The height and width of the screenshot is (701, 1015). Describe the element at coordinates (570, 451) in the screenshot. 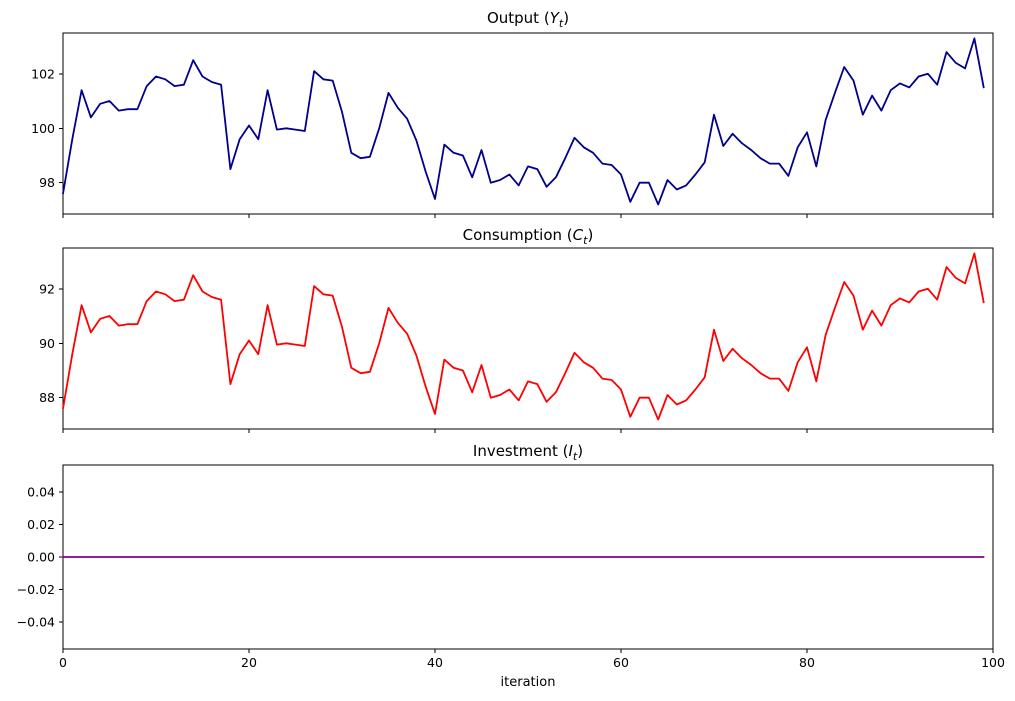

I see `investment-title-var: I` at that location.